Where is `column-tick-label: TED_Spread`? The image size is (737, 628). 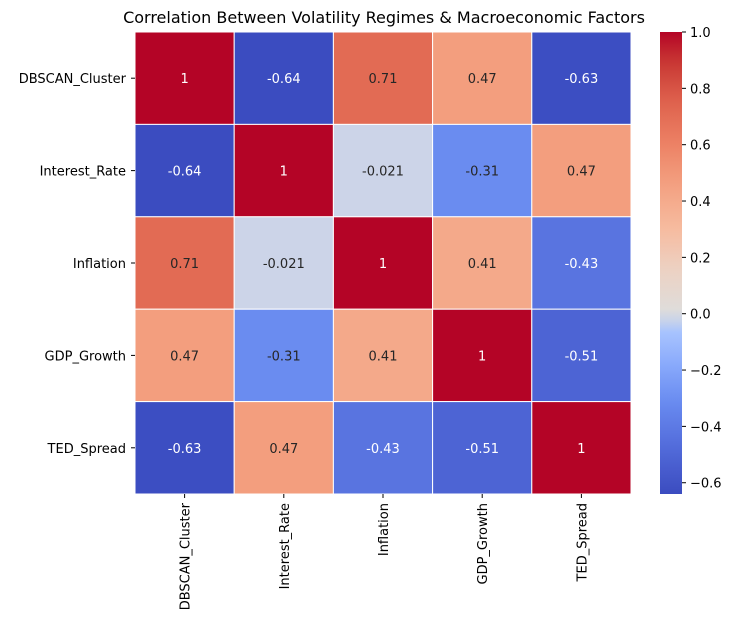
column-tick-label: TED_Spread is located at coordinates (582, 542).